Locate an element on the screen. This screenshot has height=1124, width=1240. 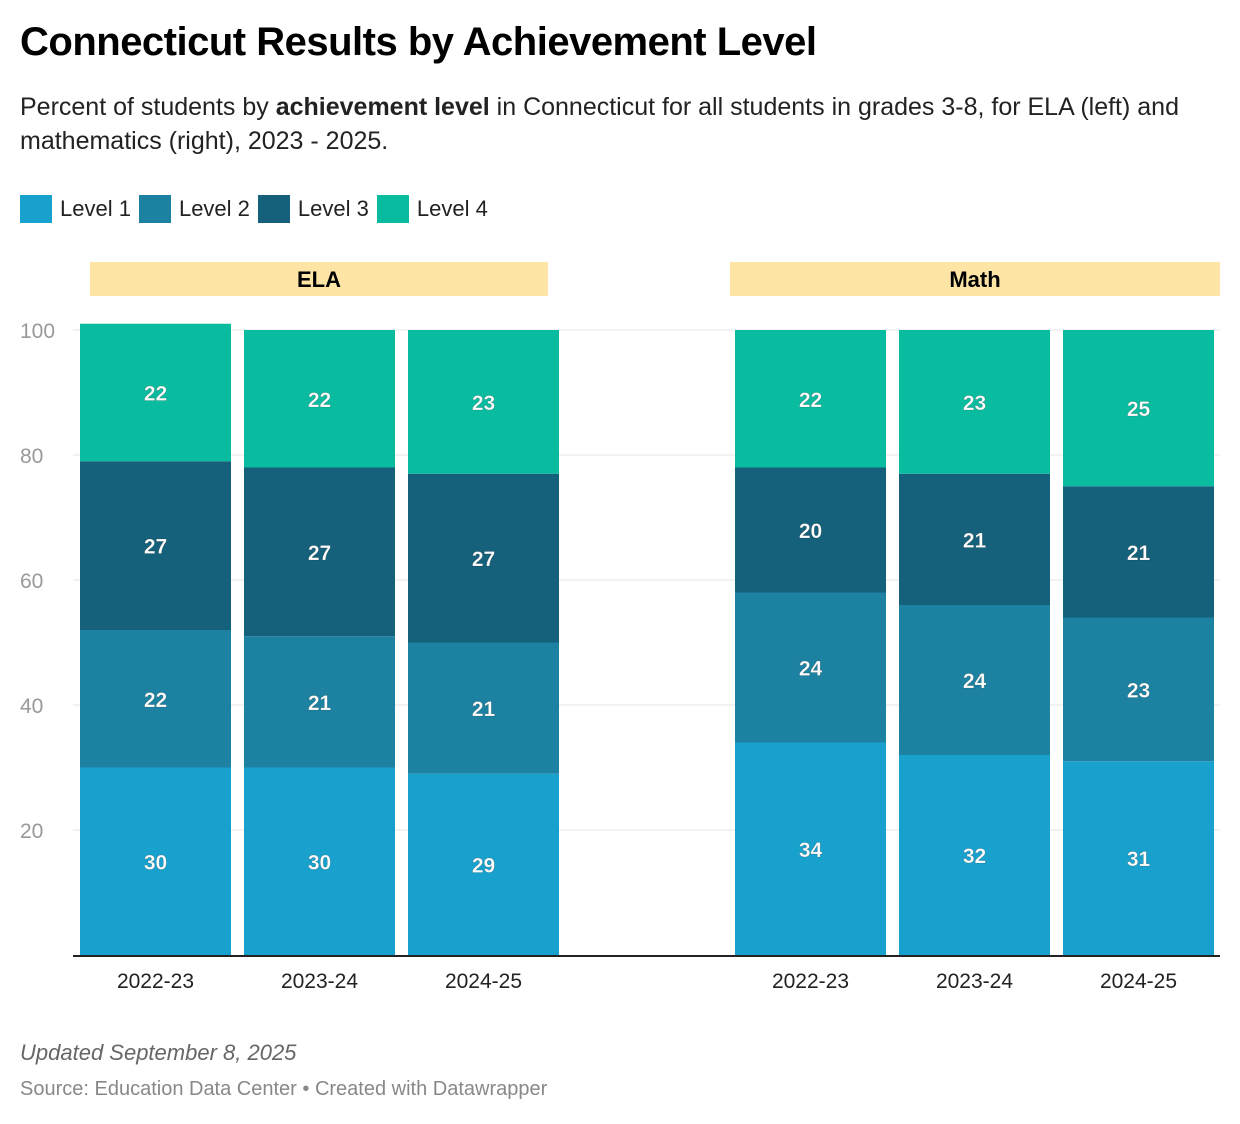
data-label: 29 is located at coordinates (483, 865).